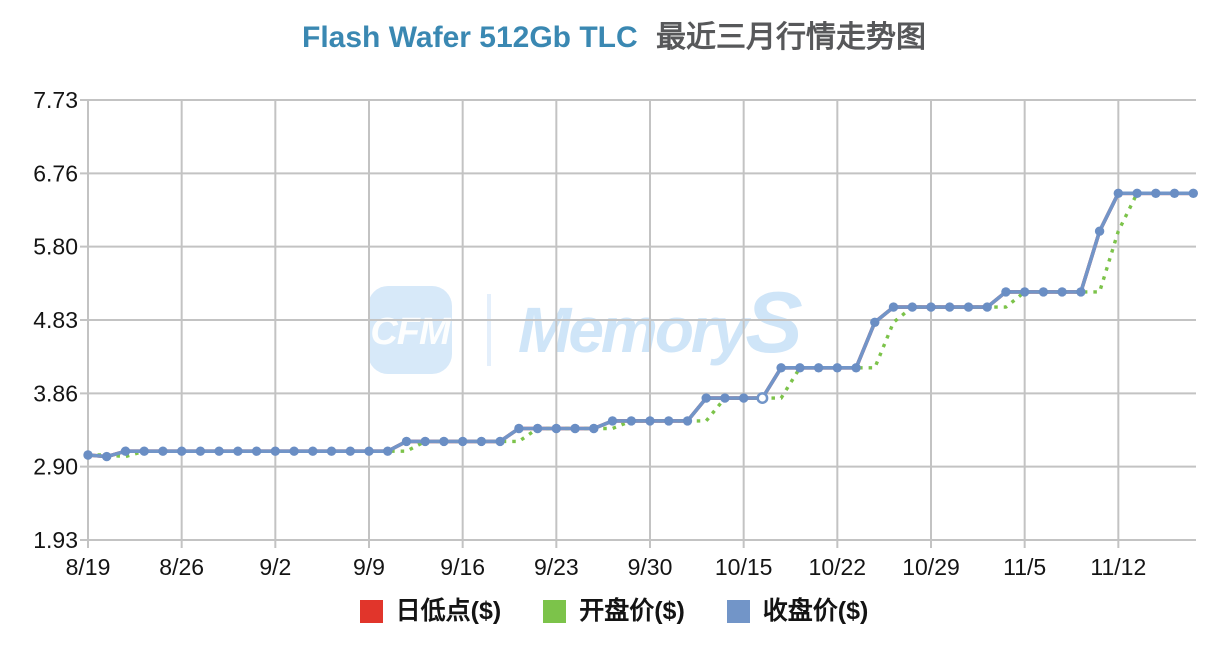  Describe the element at coordinates (931, 567) in the screenshot. I see `x-axis-label: 10/29` at that location.